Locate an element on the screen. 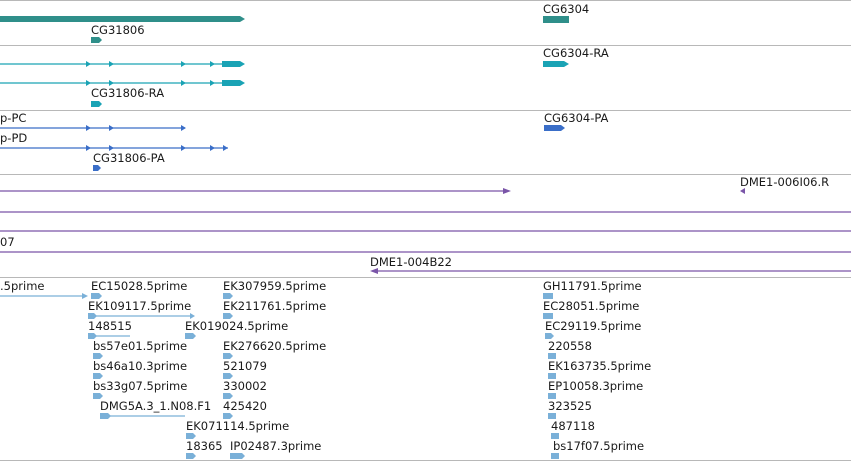 This screenshot has height=461, width=851. transcript-pa-glyphs is located at coordinates (282, 148).